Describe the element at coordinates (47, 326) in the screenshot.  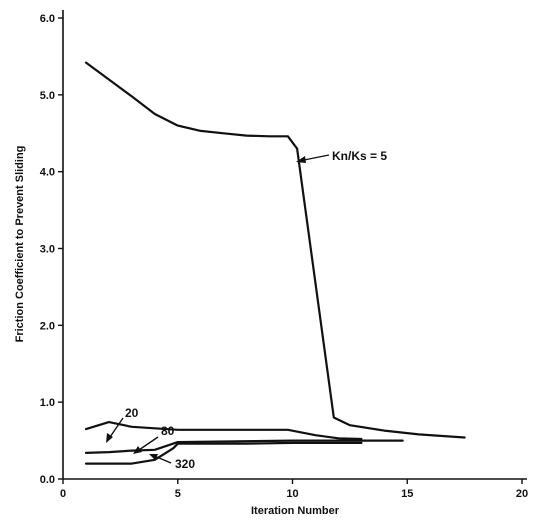
I see `y-tick-label: 2.0` at that location.